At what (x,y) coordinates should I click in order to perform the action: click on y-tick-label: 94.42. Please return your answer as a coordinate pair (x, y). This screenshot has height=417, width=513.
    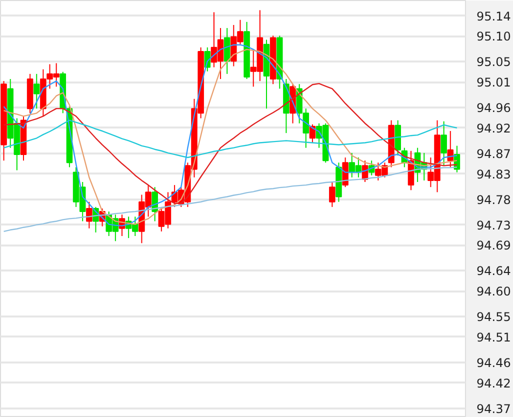
    Looking at the image, I should click on (493, 383).